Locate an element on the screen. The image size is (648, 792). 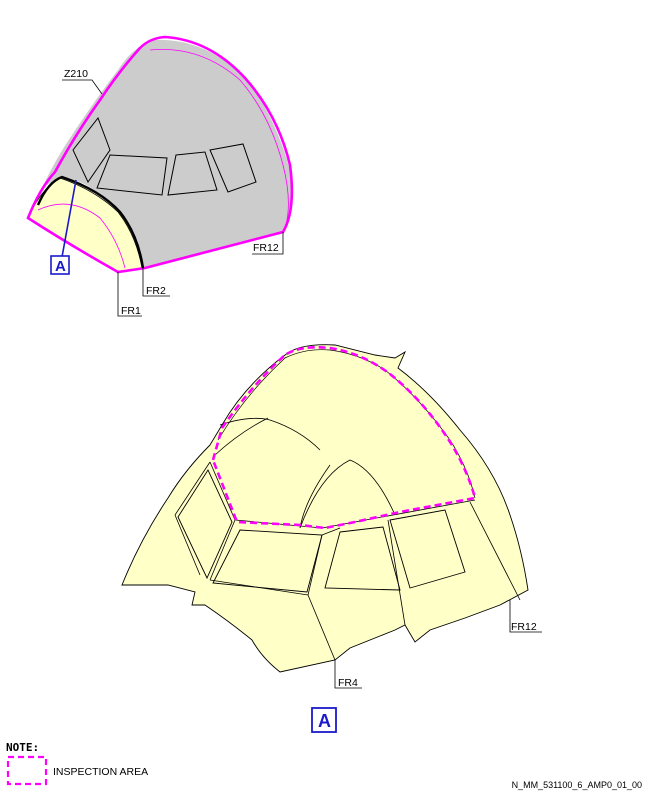
zone-label-leader is located at coordinates (82, 87).